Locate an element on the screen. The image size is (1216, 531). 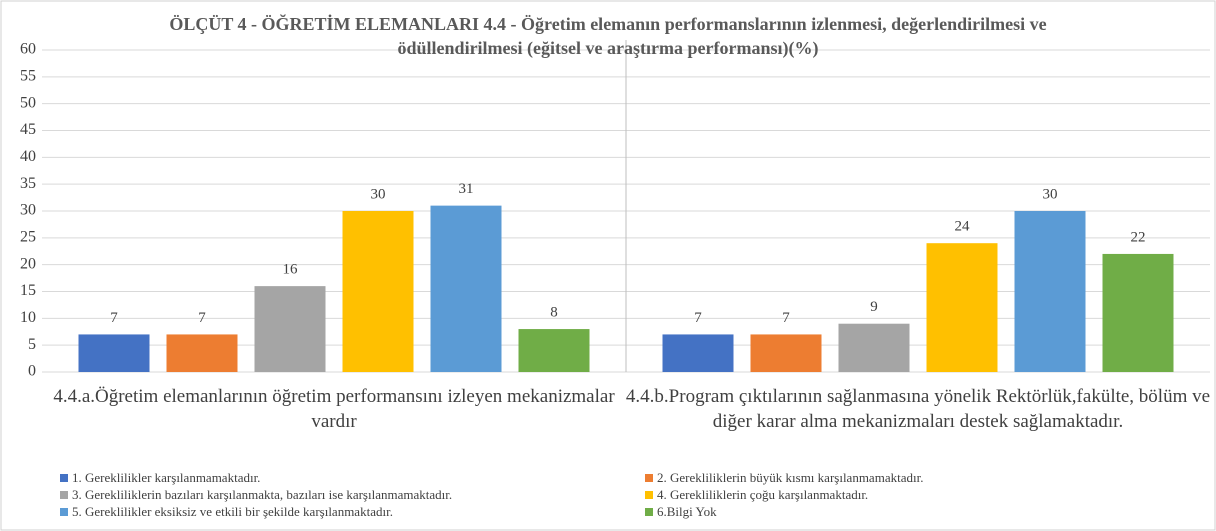
y-tick-label: 25 is located at coordinates (28, 237).